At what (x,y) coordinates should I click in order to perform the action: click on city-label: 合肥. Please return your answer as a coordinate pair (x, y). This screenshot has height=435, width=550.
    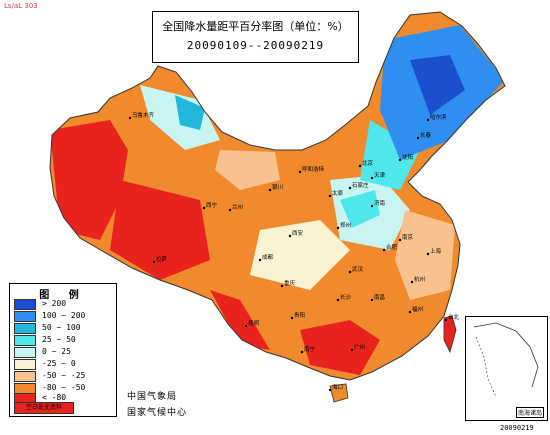
    Looking at the image, I should click on (392, 247).